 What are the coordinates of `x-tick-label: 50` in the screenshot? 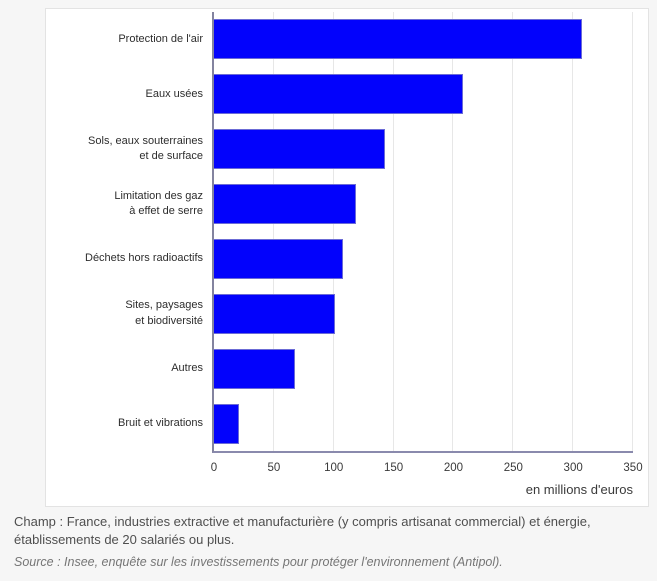 It's located at (274, 468).